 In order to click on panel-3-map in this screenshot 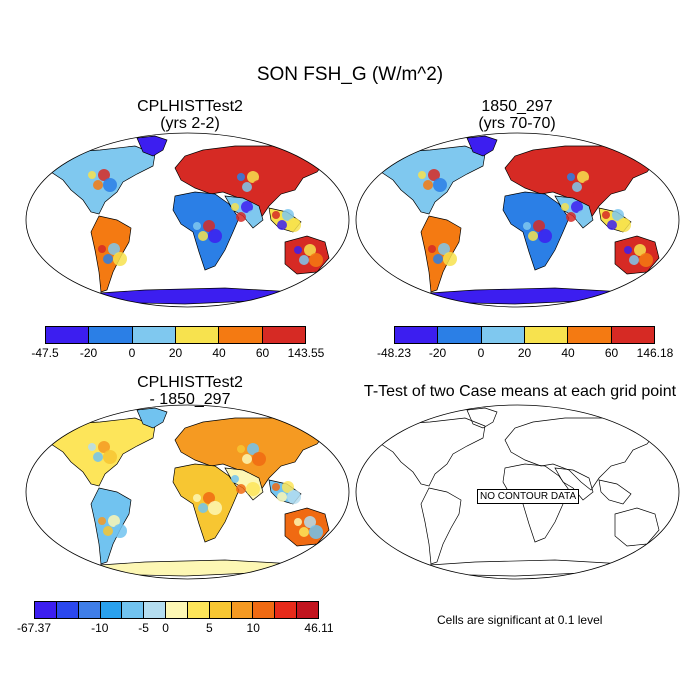, I will do `click(187, 492)`.